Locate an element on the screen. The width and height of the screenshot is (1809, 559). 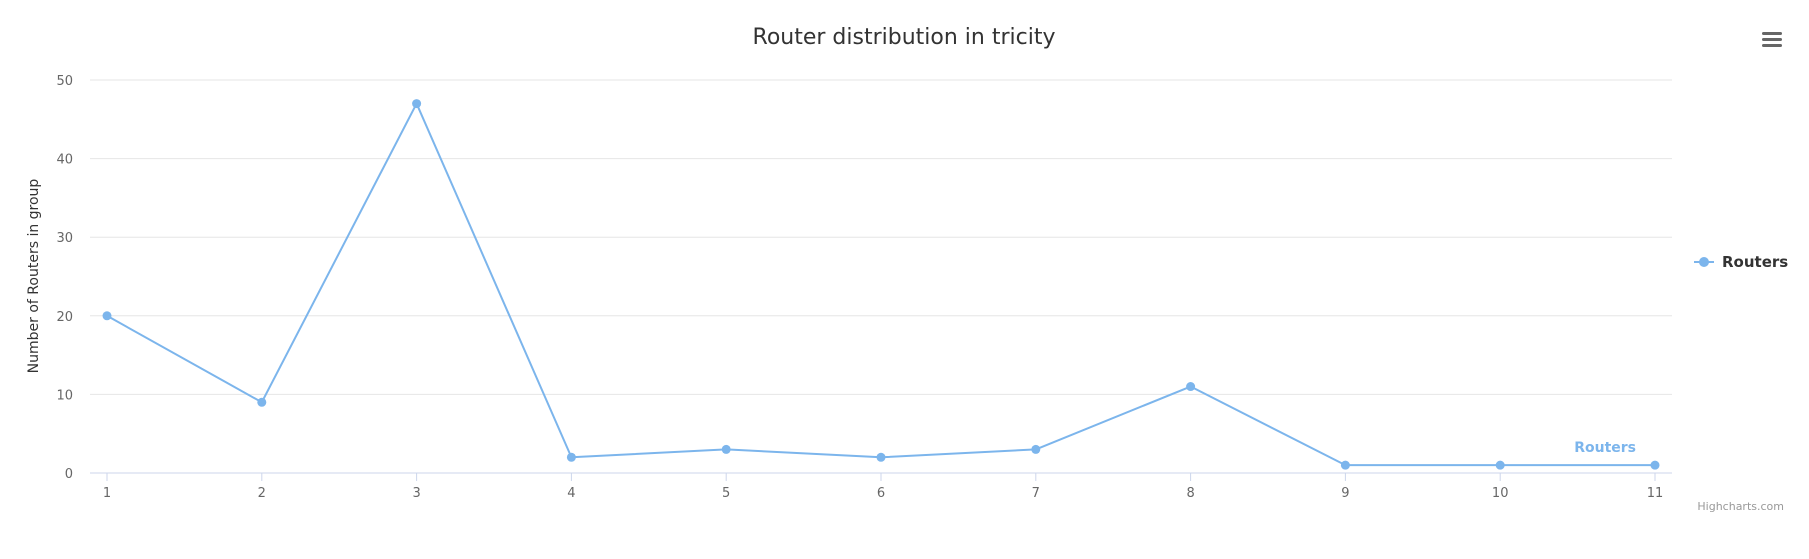
series-end-label: Routers is located at coordinates (1605, 448).